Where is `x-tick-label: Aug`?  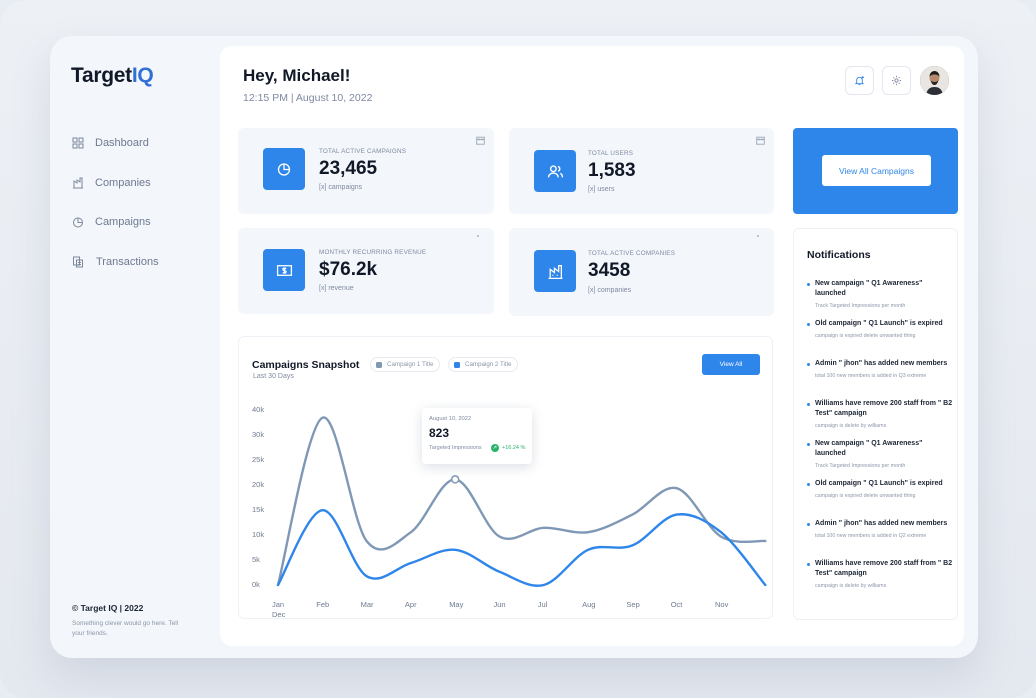 x-tick-label: Aug is located at coordinates (589, 604).